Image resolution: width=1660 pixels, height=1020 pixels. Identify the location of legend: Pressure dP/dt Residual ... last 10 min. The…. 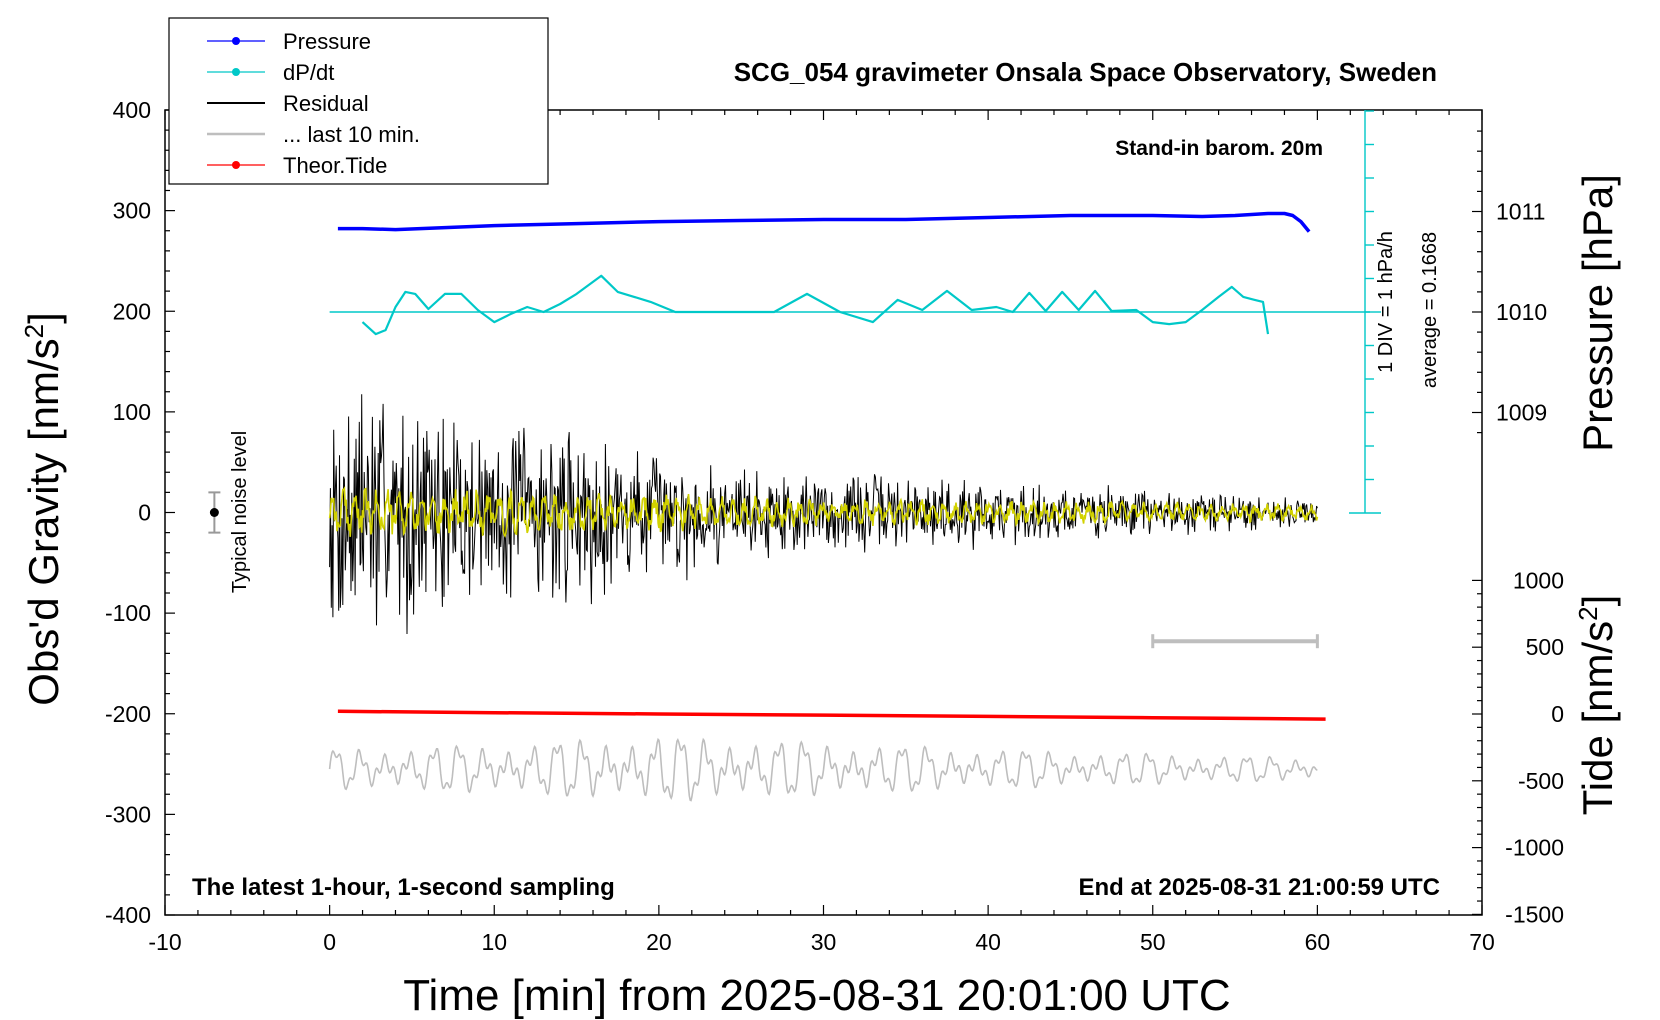
(358, 101).